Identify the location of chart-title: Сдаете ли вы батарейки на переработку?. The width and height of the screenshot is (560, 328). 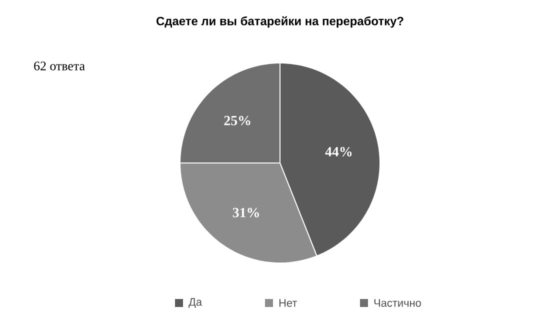
(280, 22).